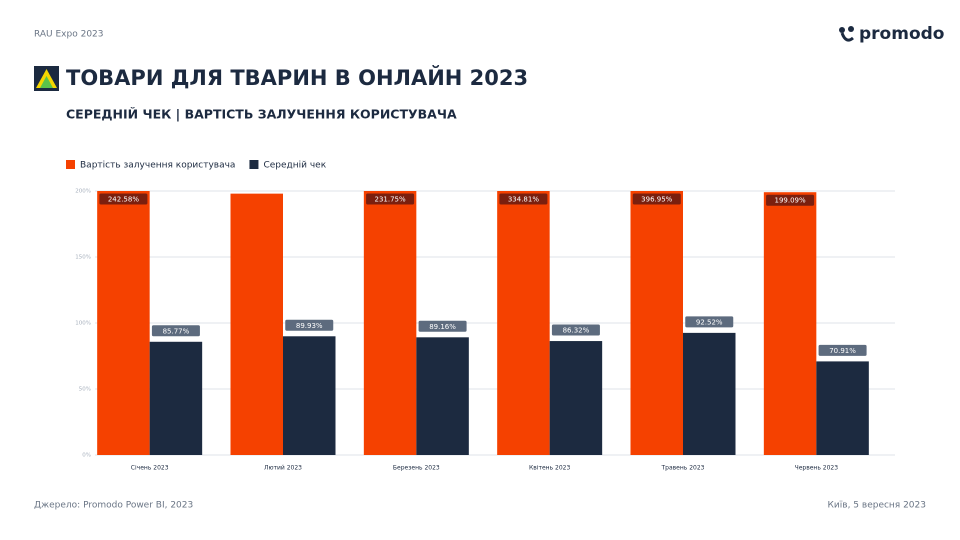  I want to click on value-label: 85.77%, so click(176, 331).